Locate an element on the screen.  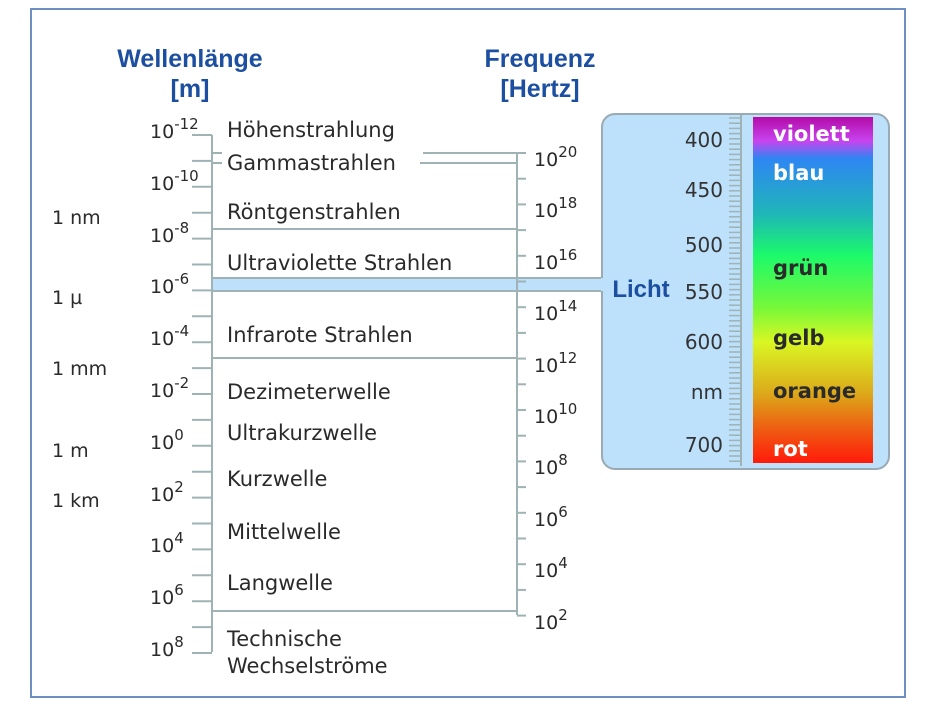
frequency-exponent-label: 1016 is located at coordinates (555, 260).